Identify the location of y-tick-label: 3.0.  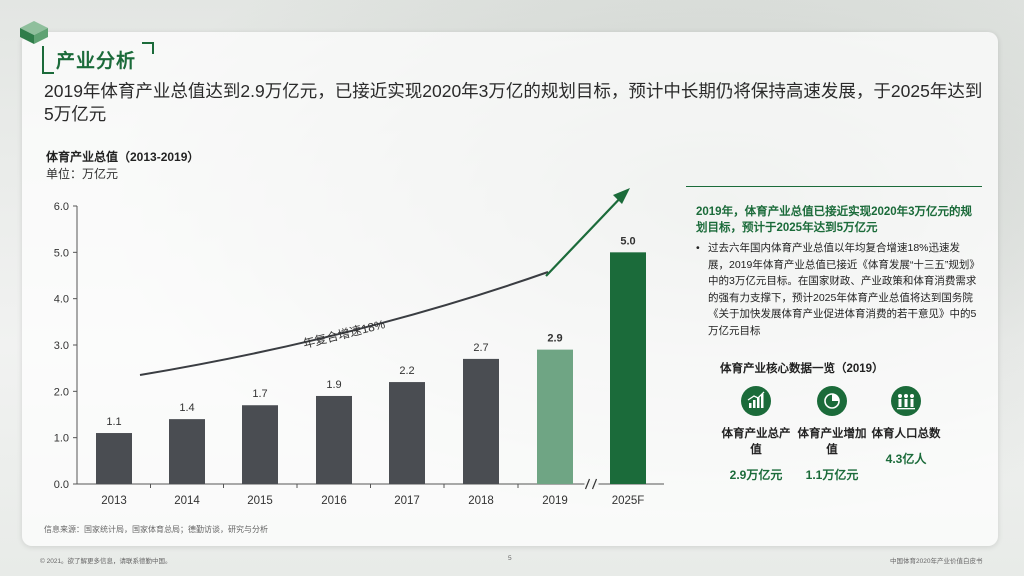
(61, 346).